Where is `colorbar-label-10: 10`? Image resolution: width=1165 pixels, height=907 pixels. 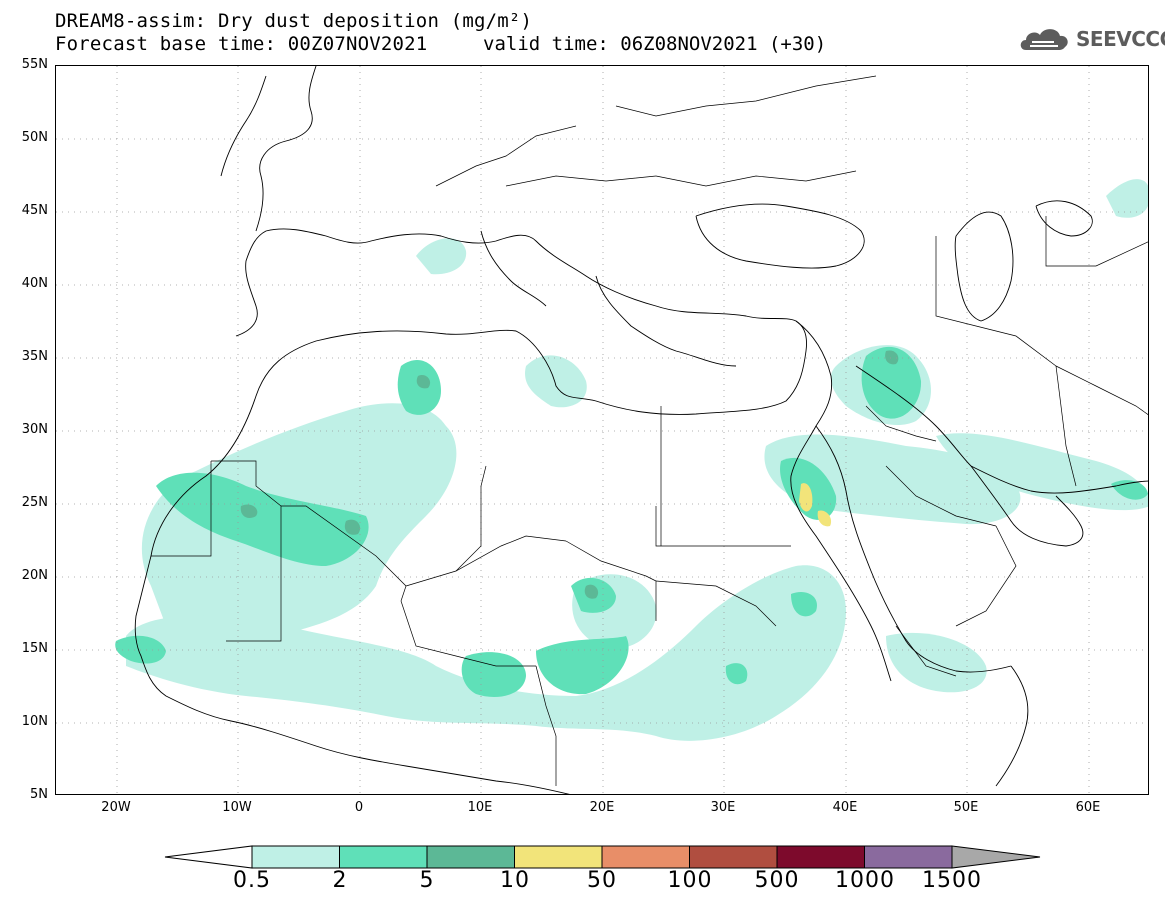
colorbar-label-10: 10 is located at coordinates (515, 880).